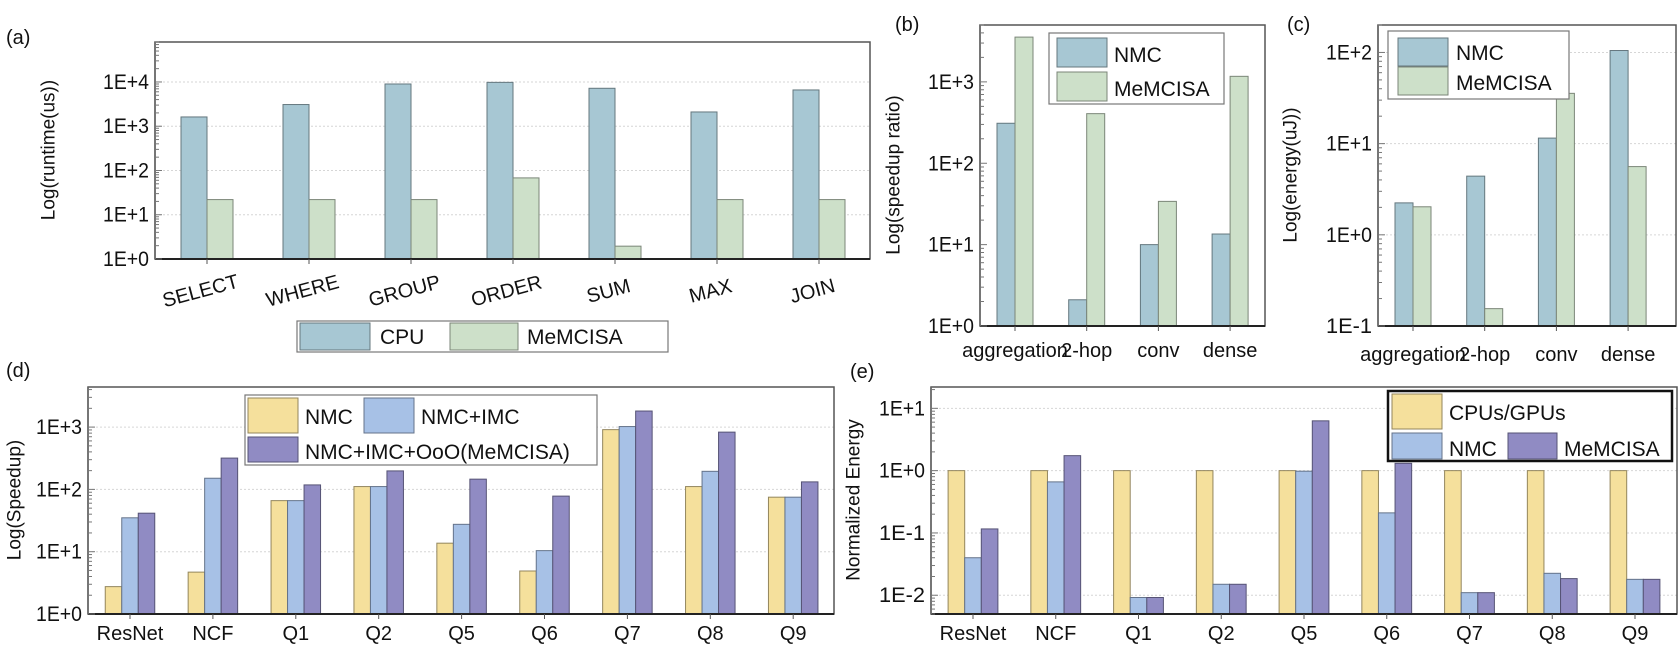 The height and width of the screenshot is (660, 1679). Describe the element at coordinates (813, 291) in the screenshot. I see `x-tick-label: JOIN` at that location.